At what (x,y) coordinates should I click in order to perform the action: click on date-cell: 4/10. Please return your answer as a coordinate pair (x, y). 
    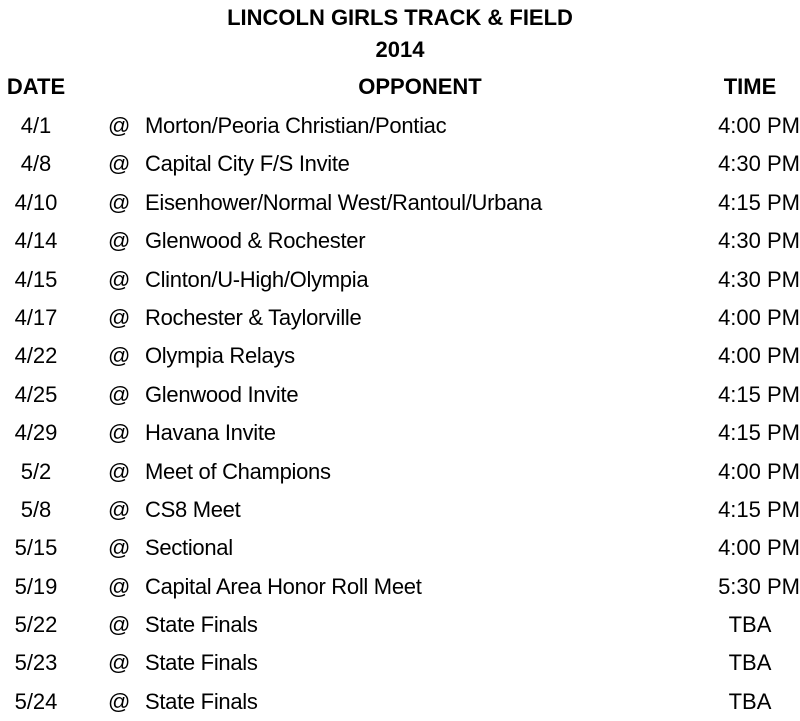
    Looking at the image, I should click on (36, 202).